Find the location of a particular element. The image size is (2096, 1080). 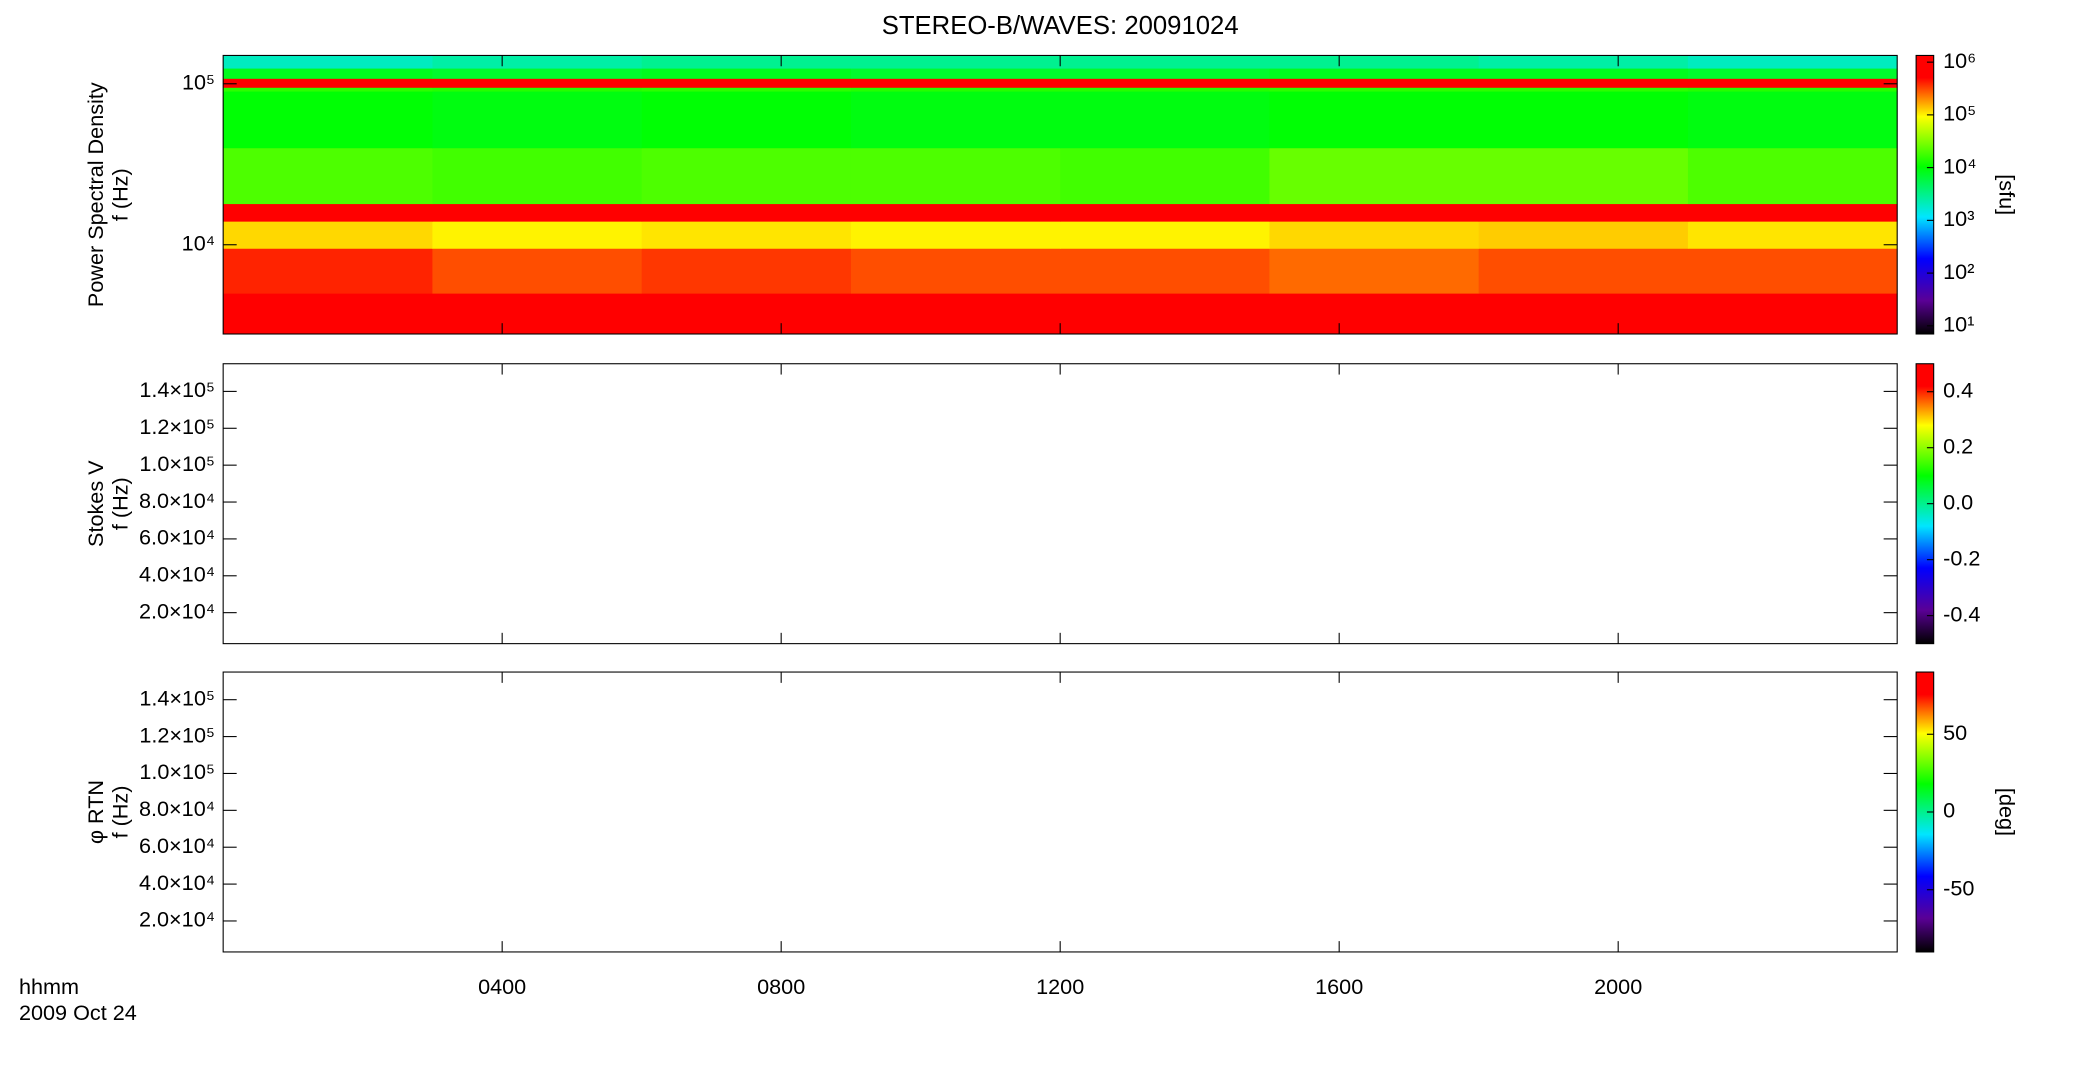

x-axis-label: hhmm is located at coordinates (49, 986).